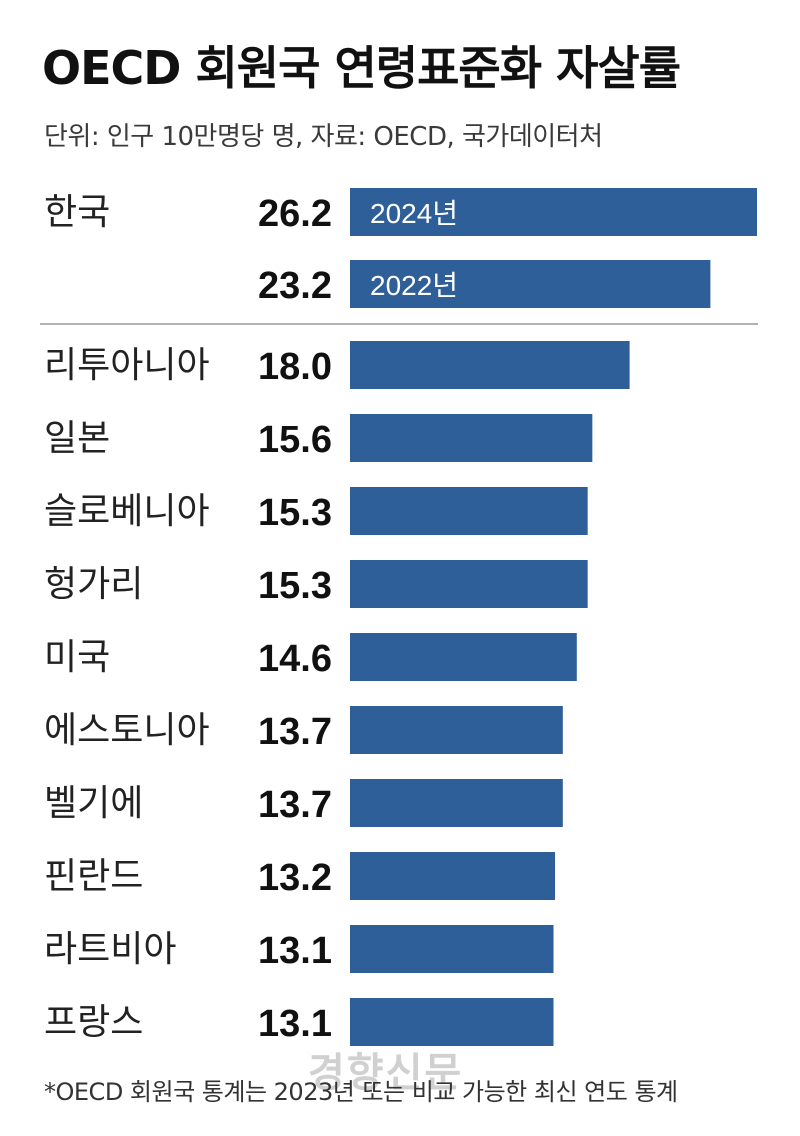 This screenshot has height=1136, width=800. What do you see at coordinates (77, 212) in the screenshot?
I see `category-label-korea: 한국` at bounding box center [77, 212].